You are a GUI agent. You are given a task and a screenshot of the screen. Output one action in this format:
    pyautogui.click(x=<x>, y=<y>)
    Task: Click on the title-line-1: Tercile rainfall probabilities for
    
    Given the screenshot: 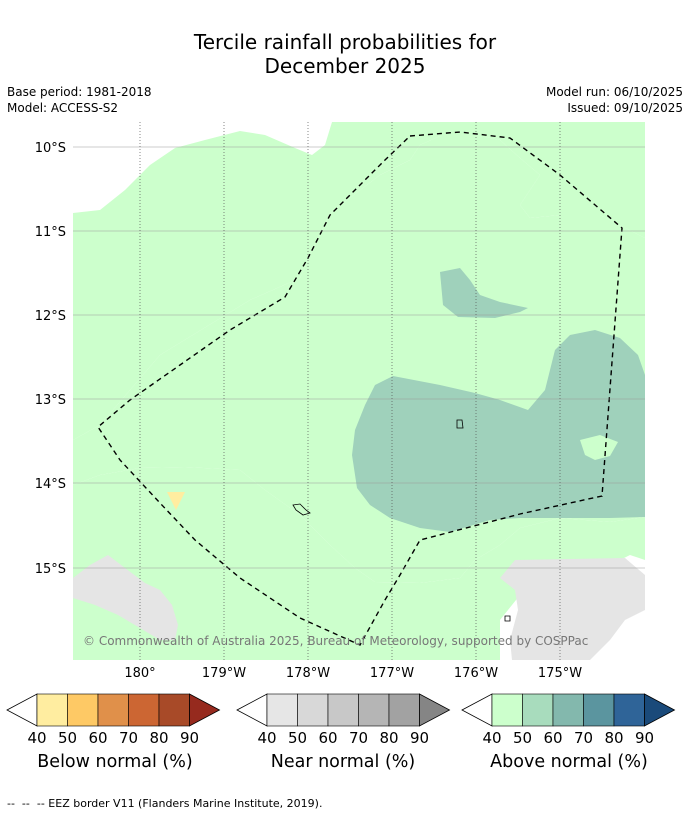 What is the action you would take?
    pyautogui.click(x=345, y=42)
    